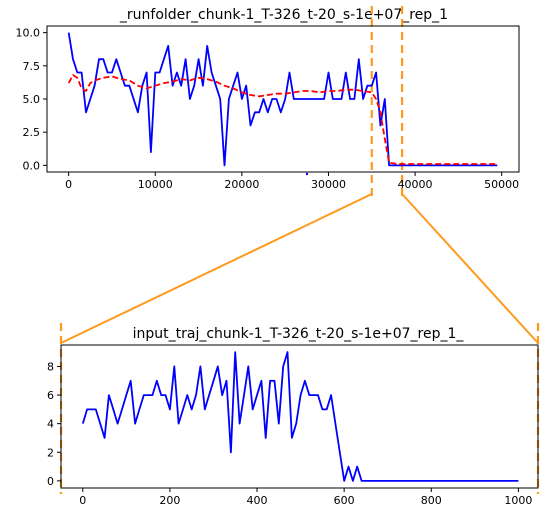  I want to click on top-y-tick-label-4: 10.0, so click(28, 33).